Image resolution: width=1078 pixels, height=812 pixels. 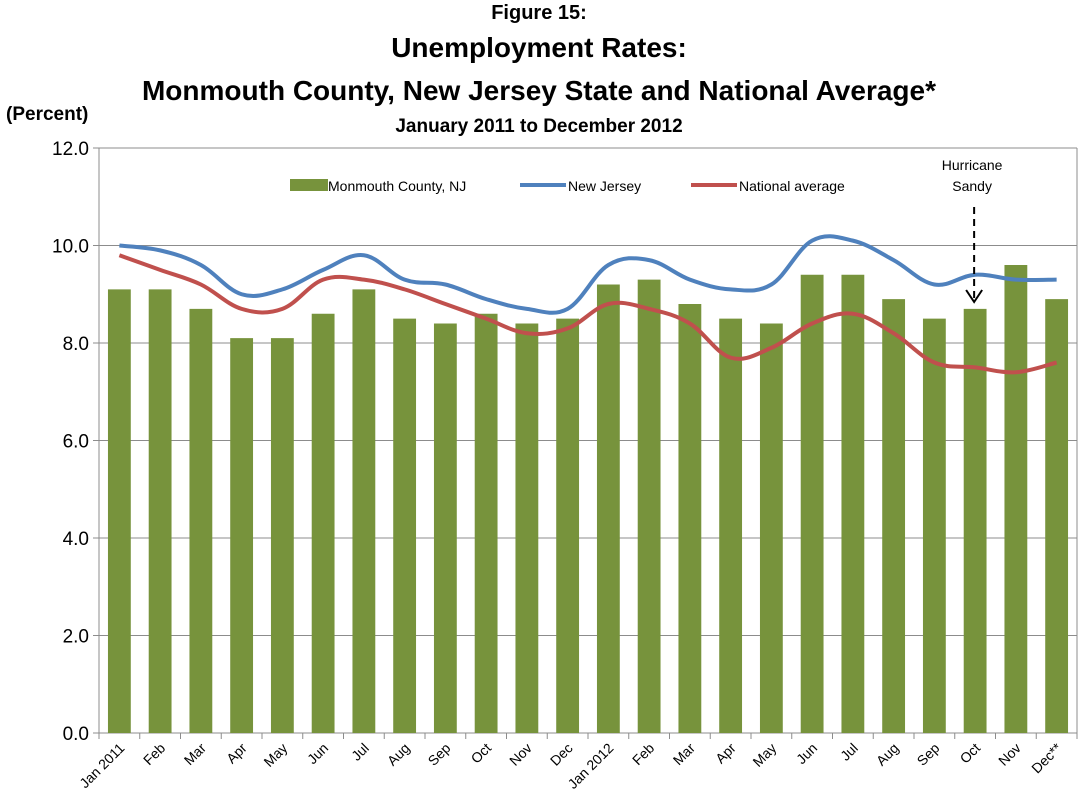 I want to click on legend-swatch-monmouth, so click(x=309, y=185).